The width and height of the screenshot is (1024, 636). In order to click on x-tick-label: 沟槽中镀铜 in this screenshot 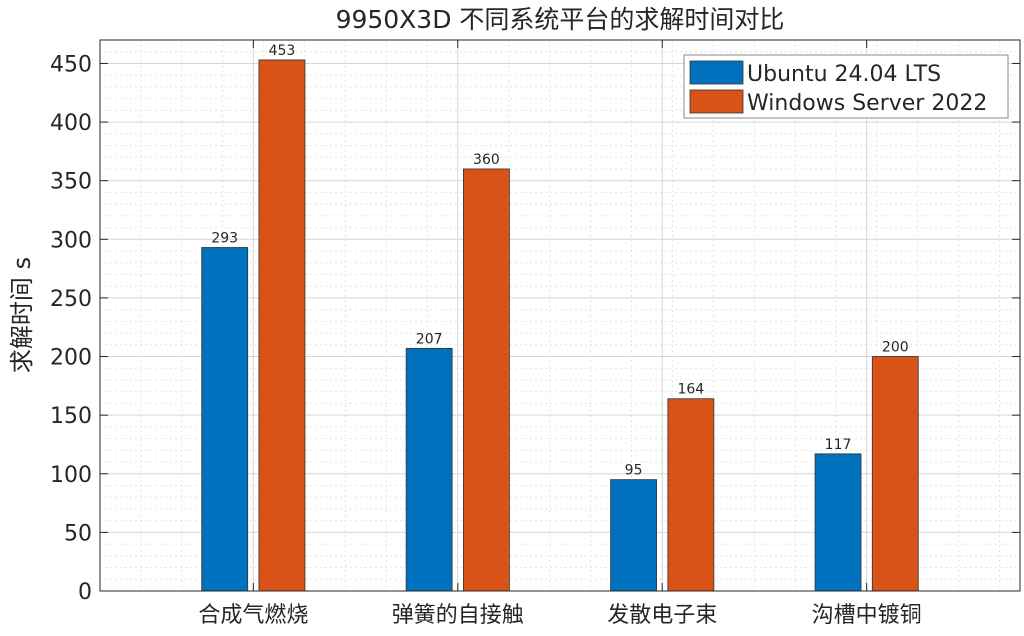, I will do `click(867, 615)`.